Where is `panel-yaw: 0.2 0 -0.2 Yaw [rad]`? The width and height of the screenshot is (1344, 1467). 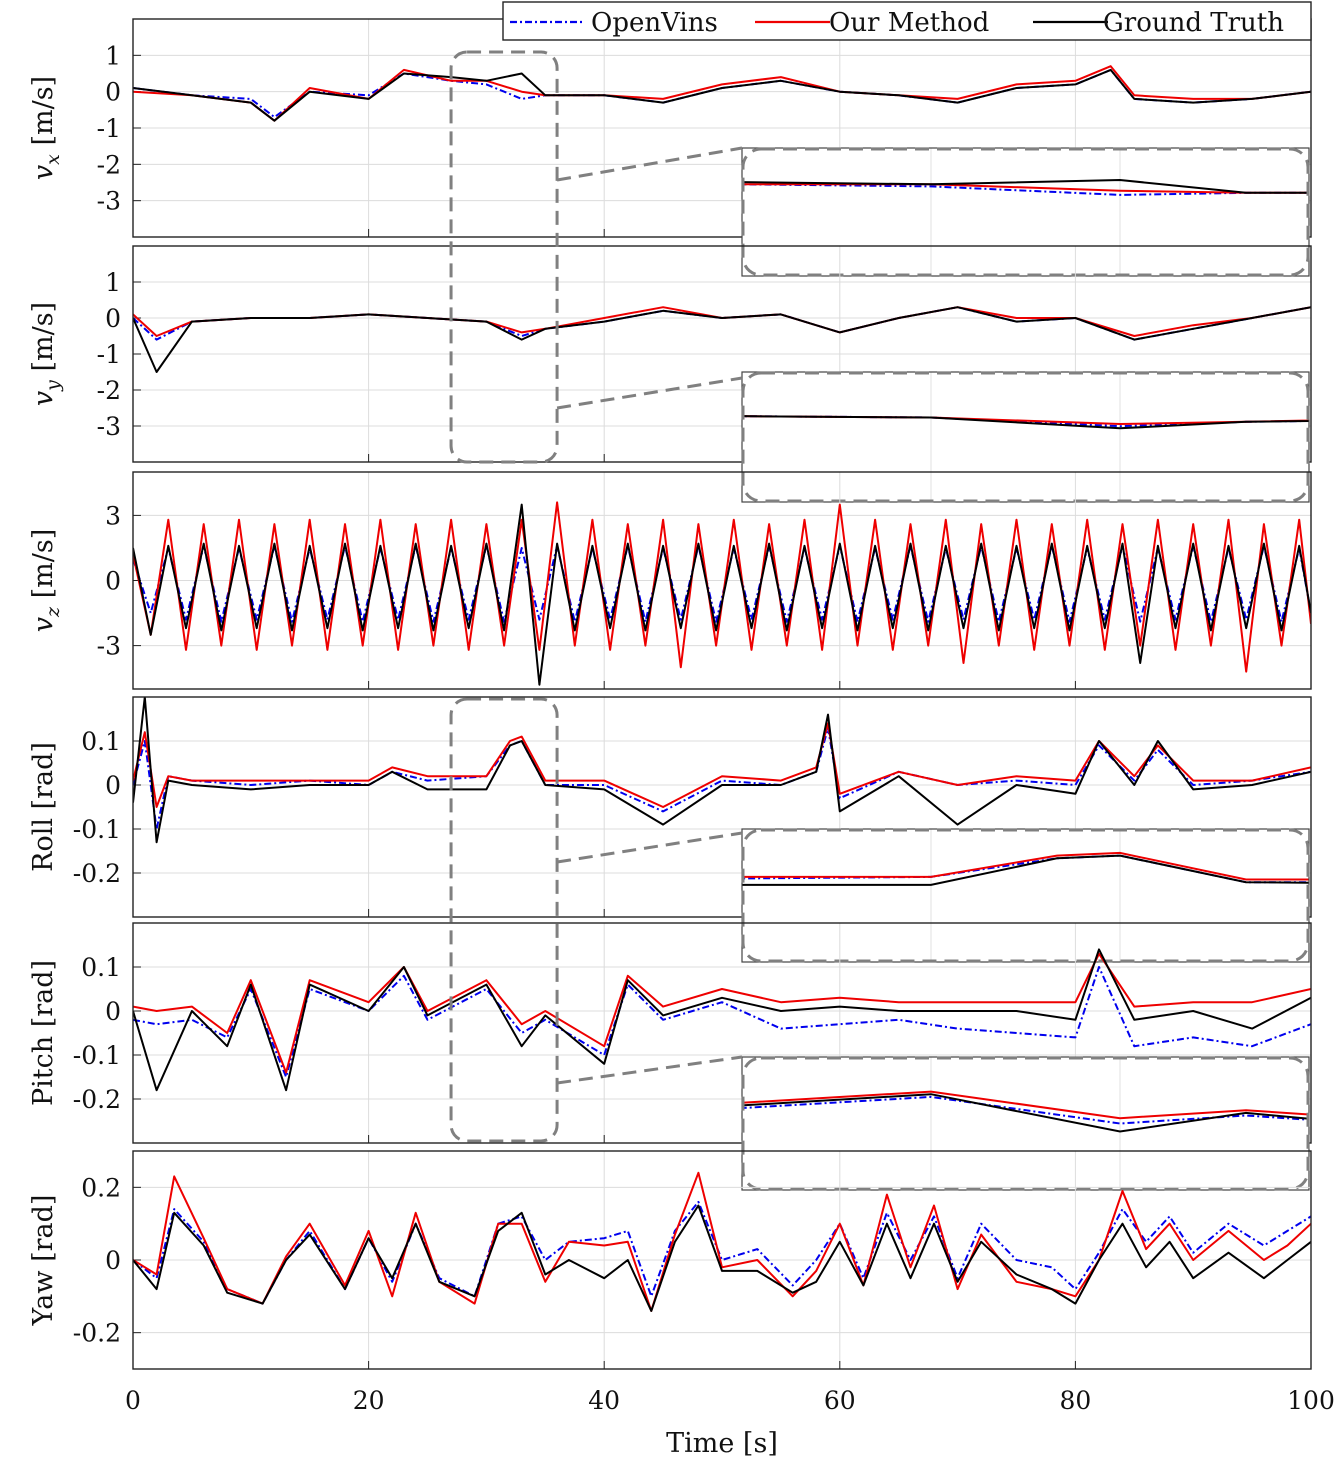
panel-yaw: 0.2 0 -0.2 Yaw [rad] is located at coordinates (670, 1260).